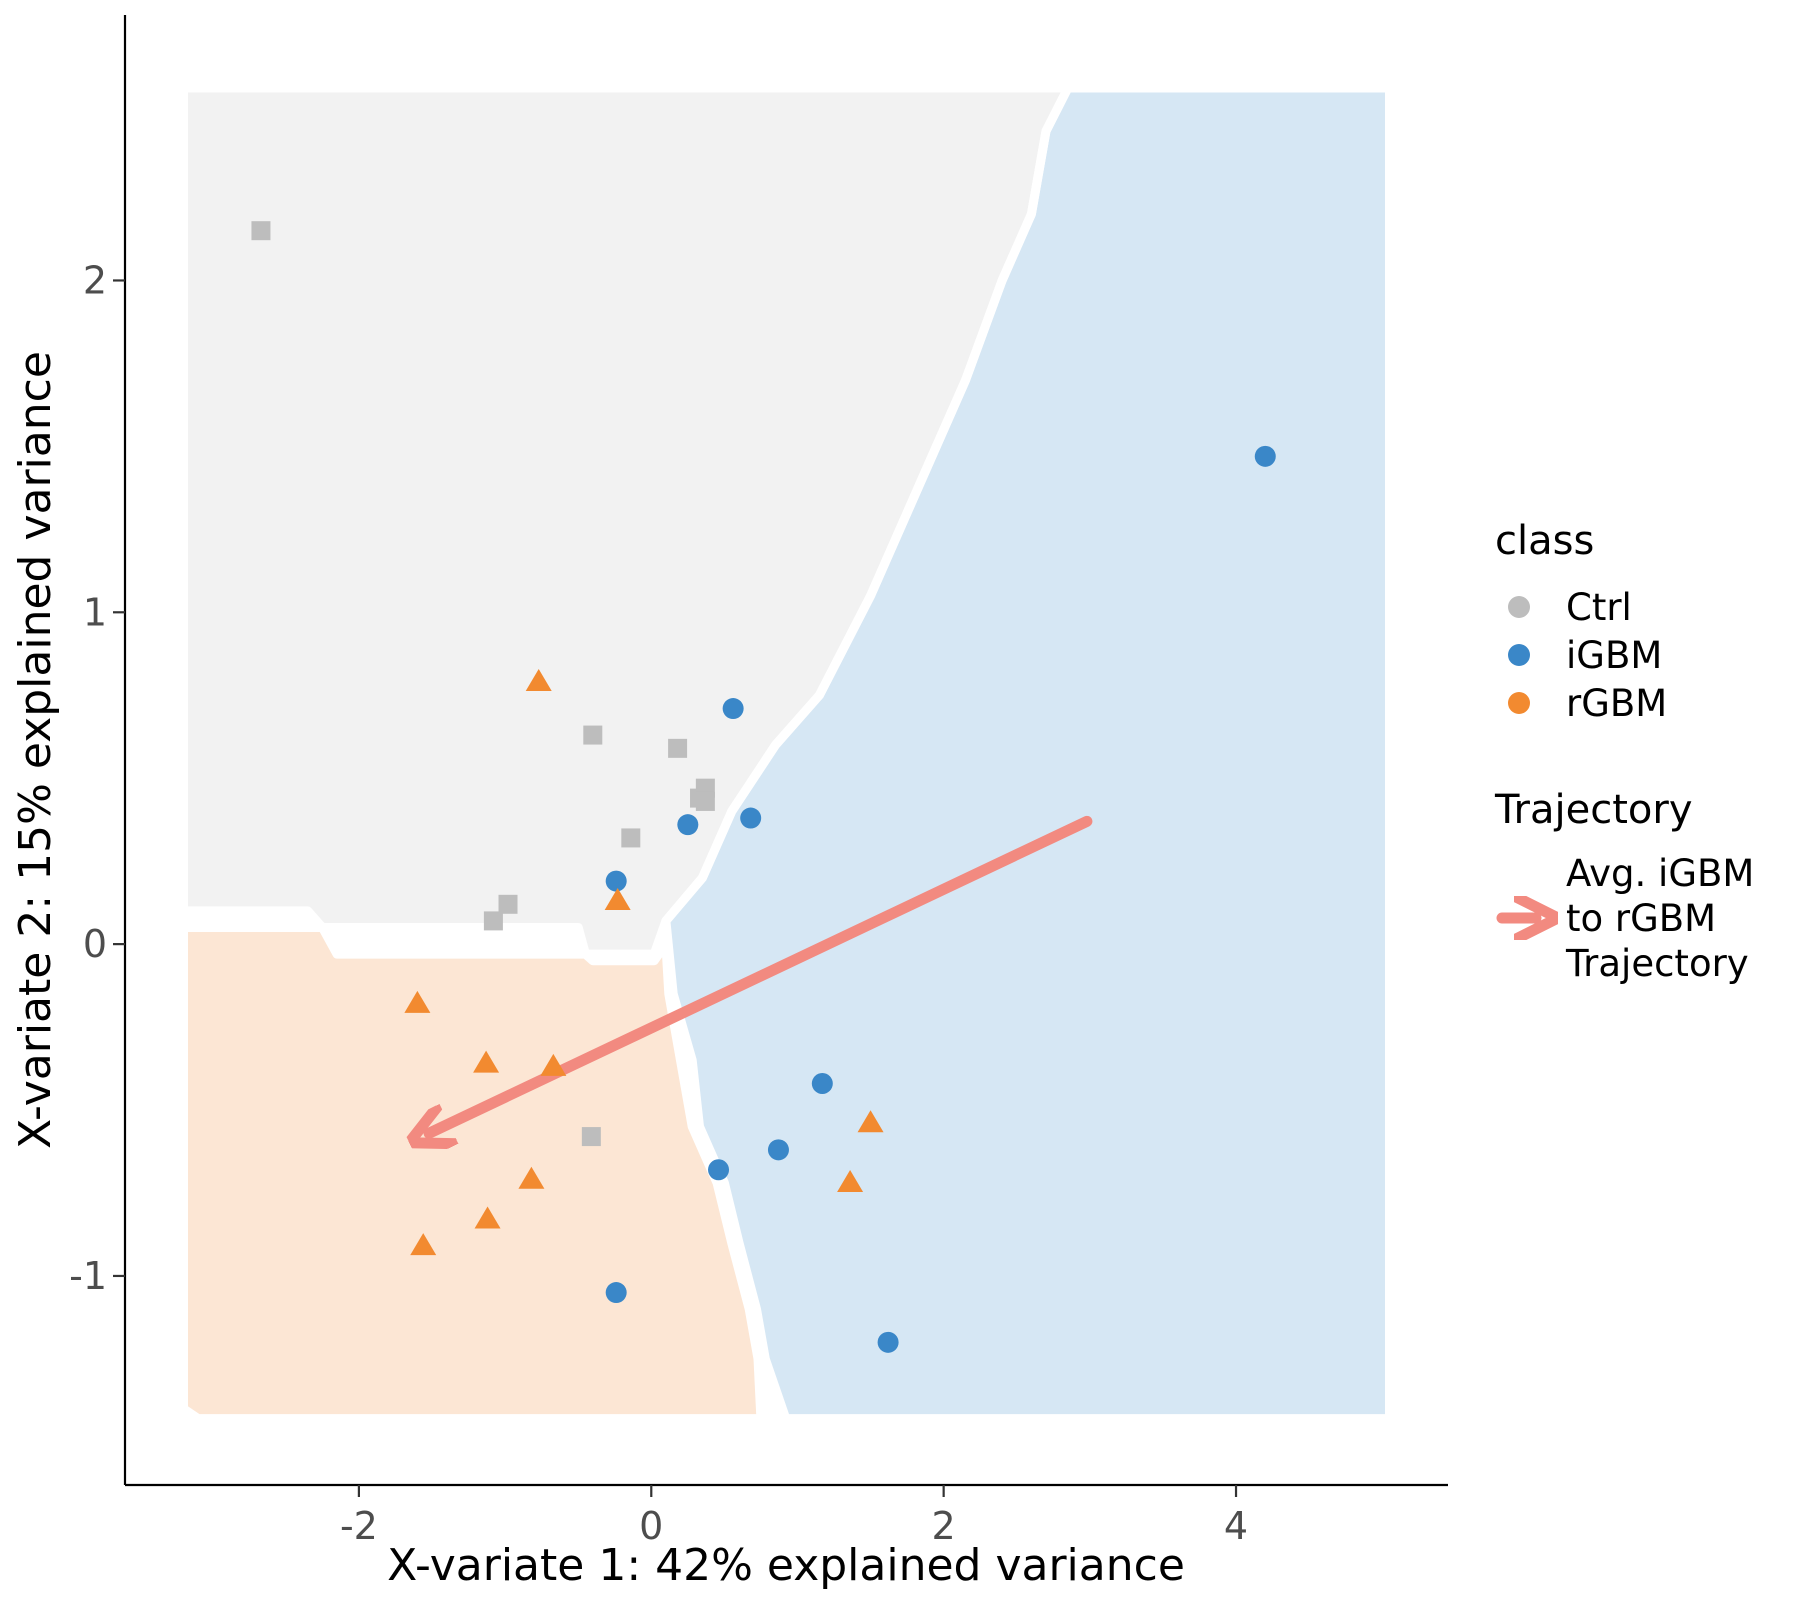  What do you see at coordinates (1657, 963) in the screenshot?
I see `legend-trajectory-line-3: Trajectory` at bounding box center [1657, 963].